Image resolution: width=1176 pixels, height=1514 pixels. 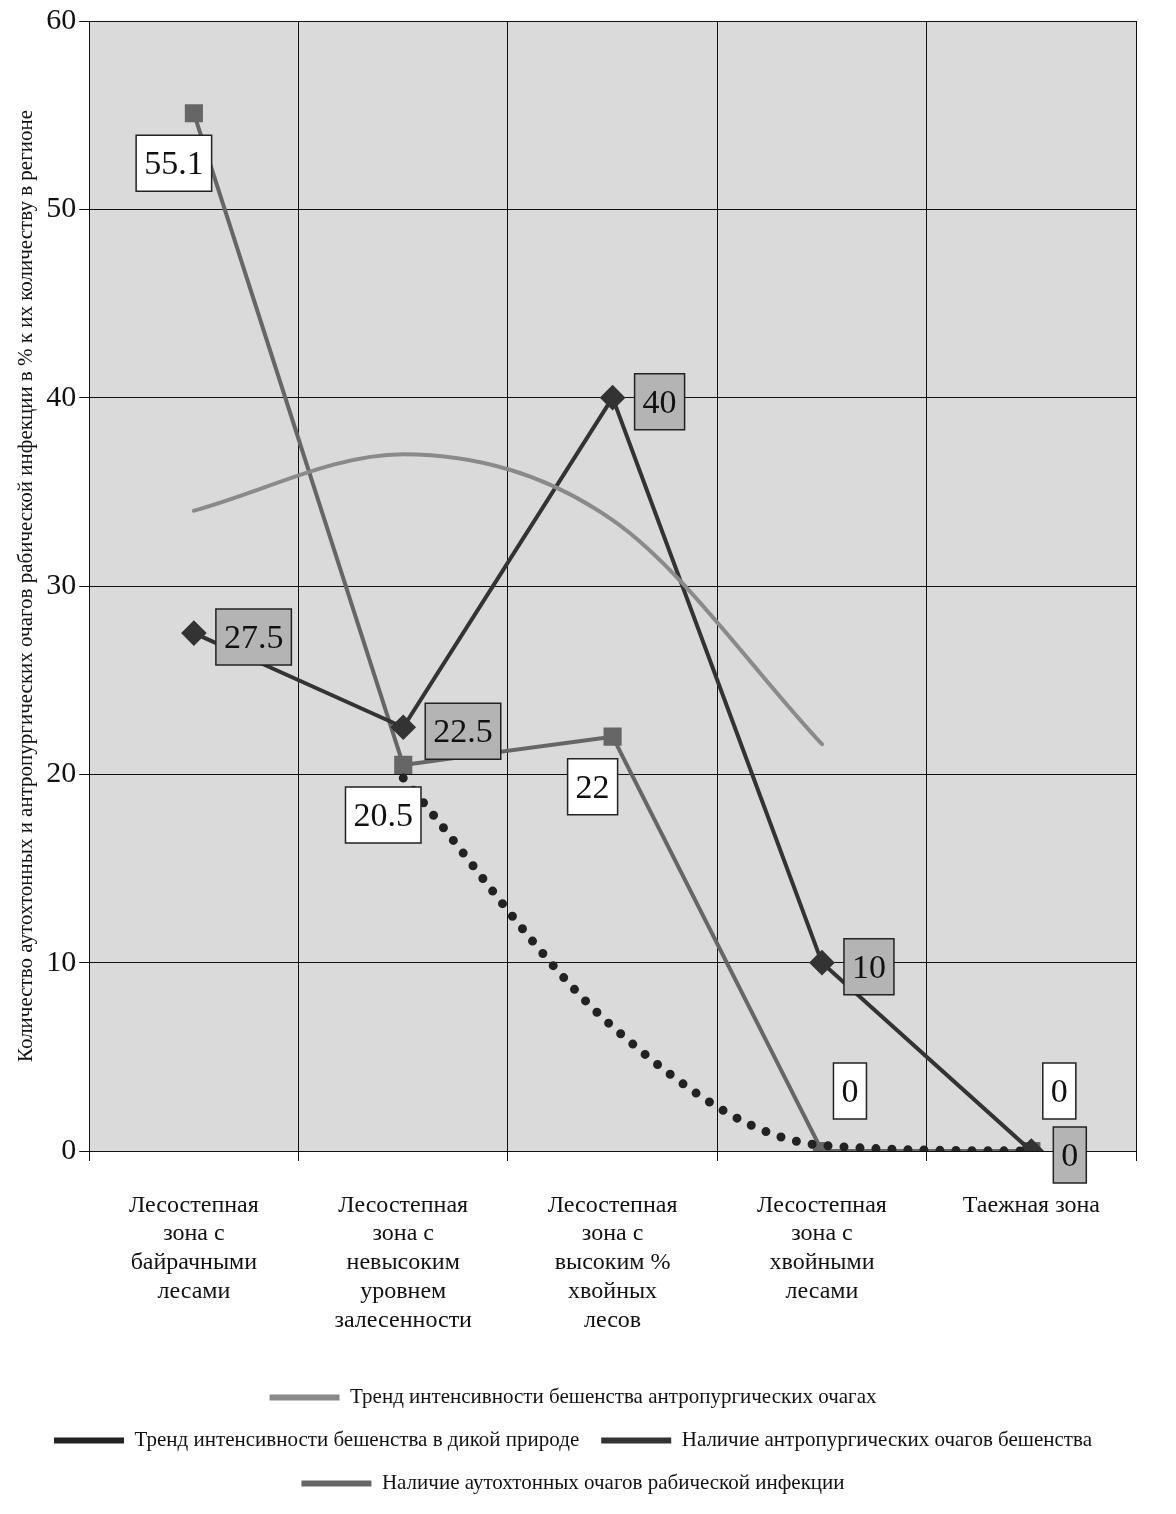 What do you see at coordinates (174, 163) in the screenshot?
I see `data-label: 55.1` at bounding box center [174, 163].